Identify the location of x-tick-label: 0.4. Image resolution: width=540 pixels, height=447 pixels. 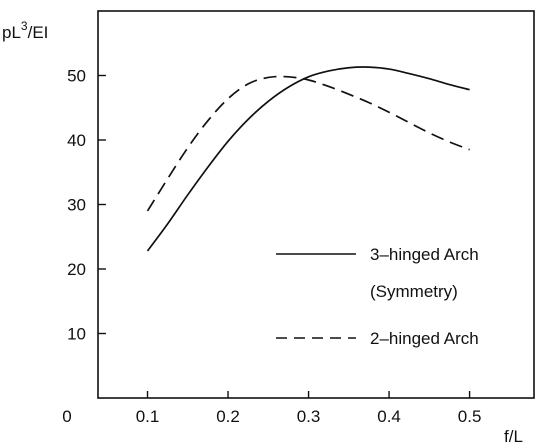
(389, 416).